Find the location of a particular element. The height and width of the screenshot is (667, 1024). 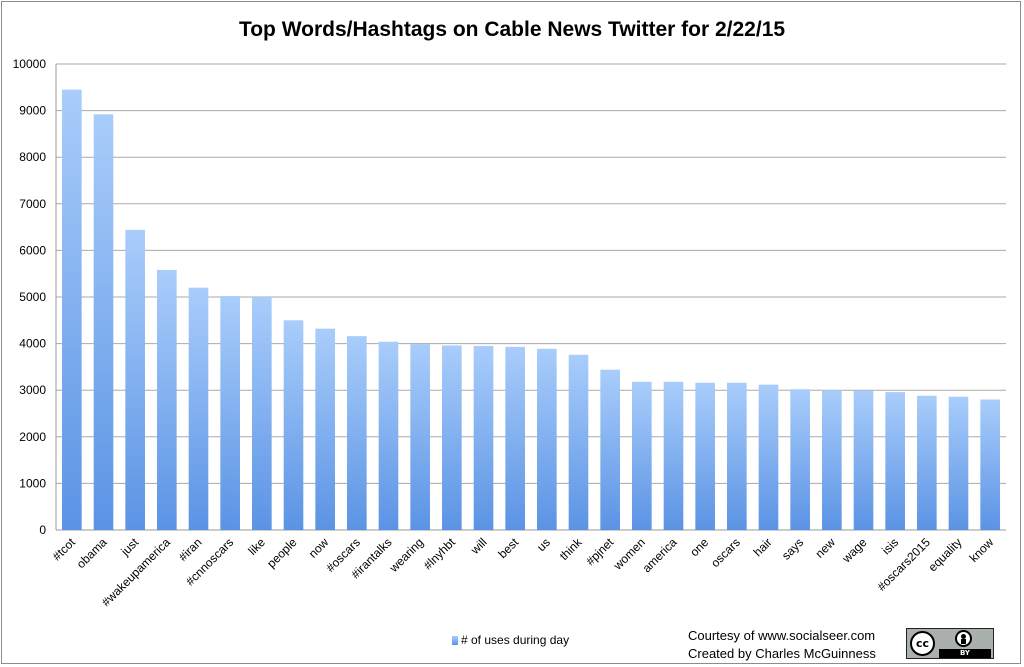

bar-wakeupamerica is located at coordinates (167, 399).